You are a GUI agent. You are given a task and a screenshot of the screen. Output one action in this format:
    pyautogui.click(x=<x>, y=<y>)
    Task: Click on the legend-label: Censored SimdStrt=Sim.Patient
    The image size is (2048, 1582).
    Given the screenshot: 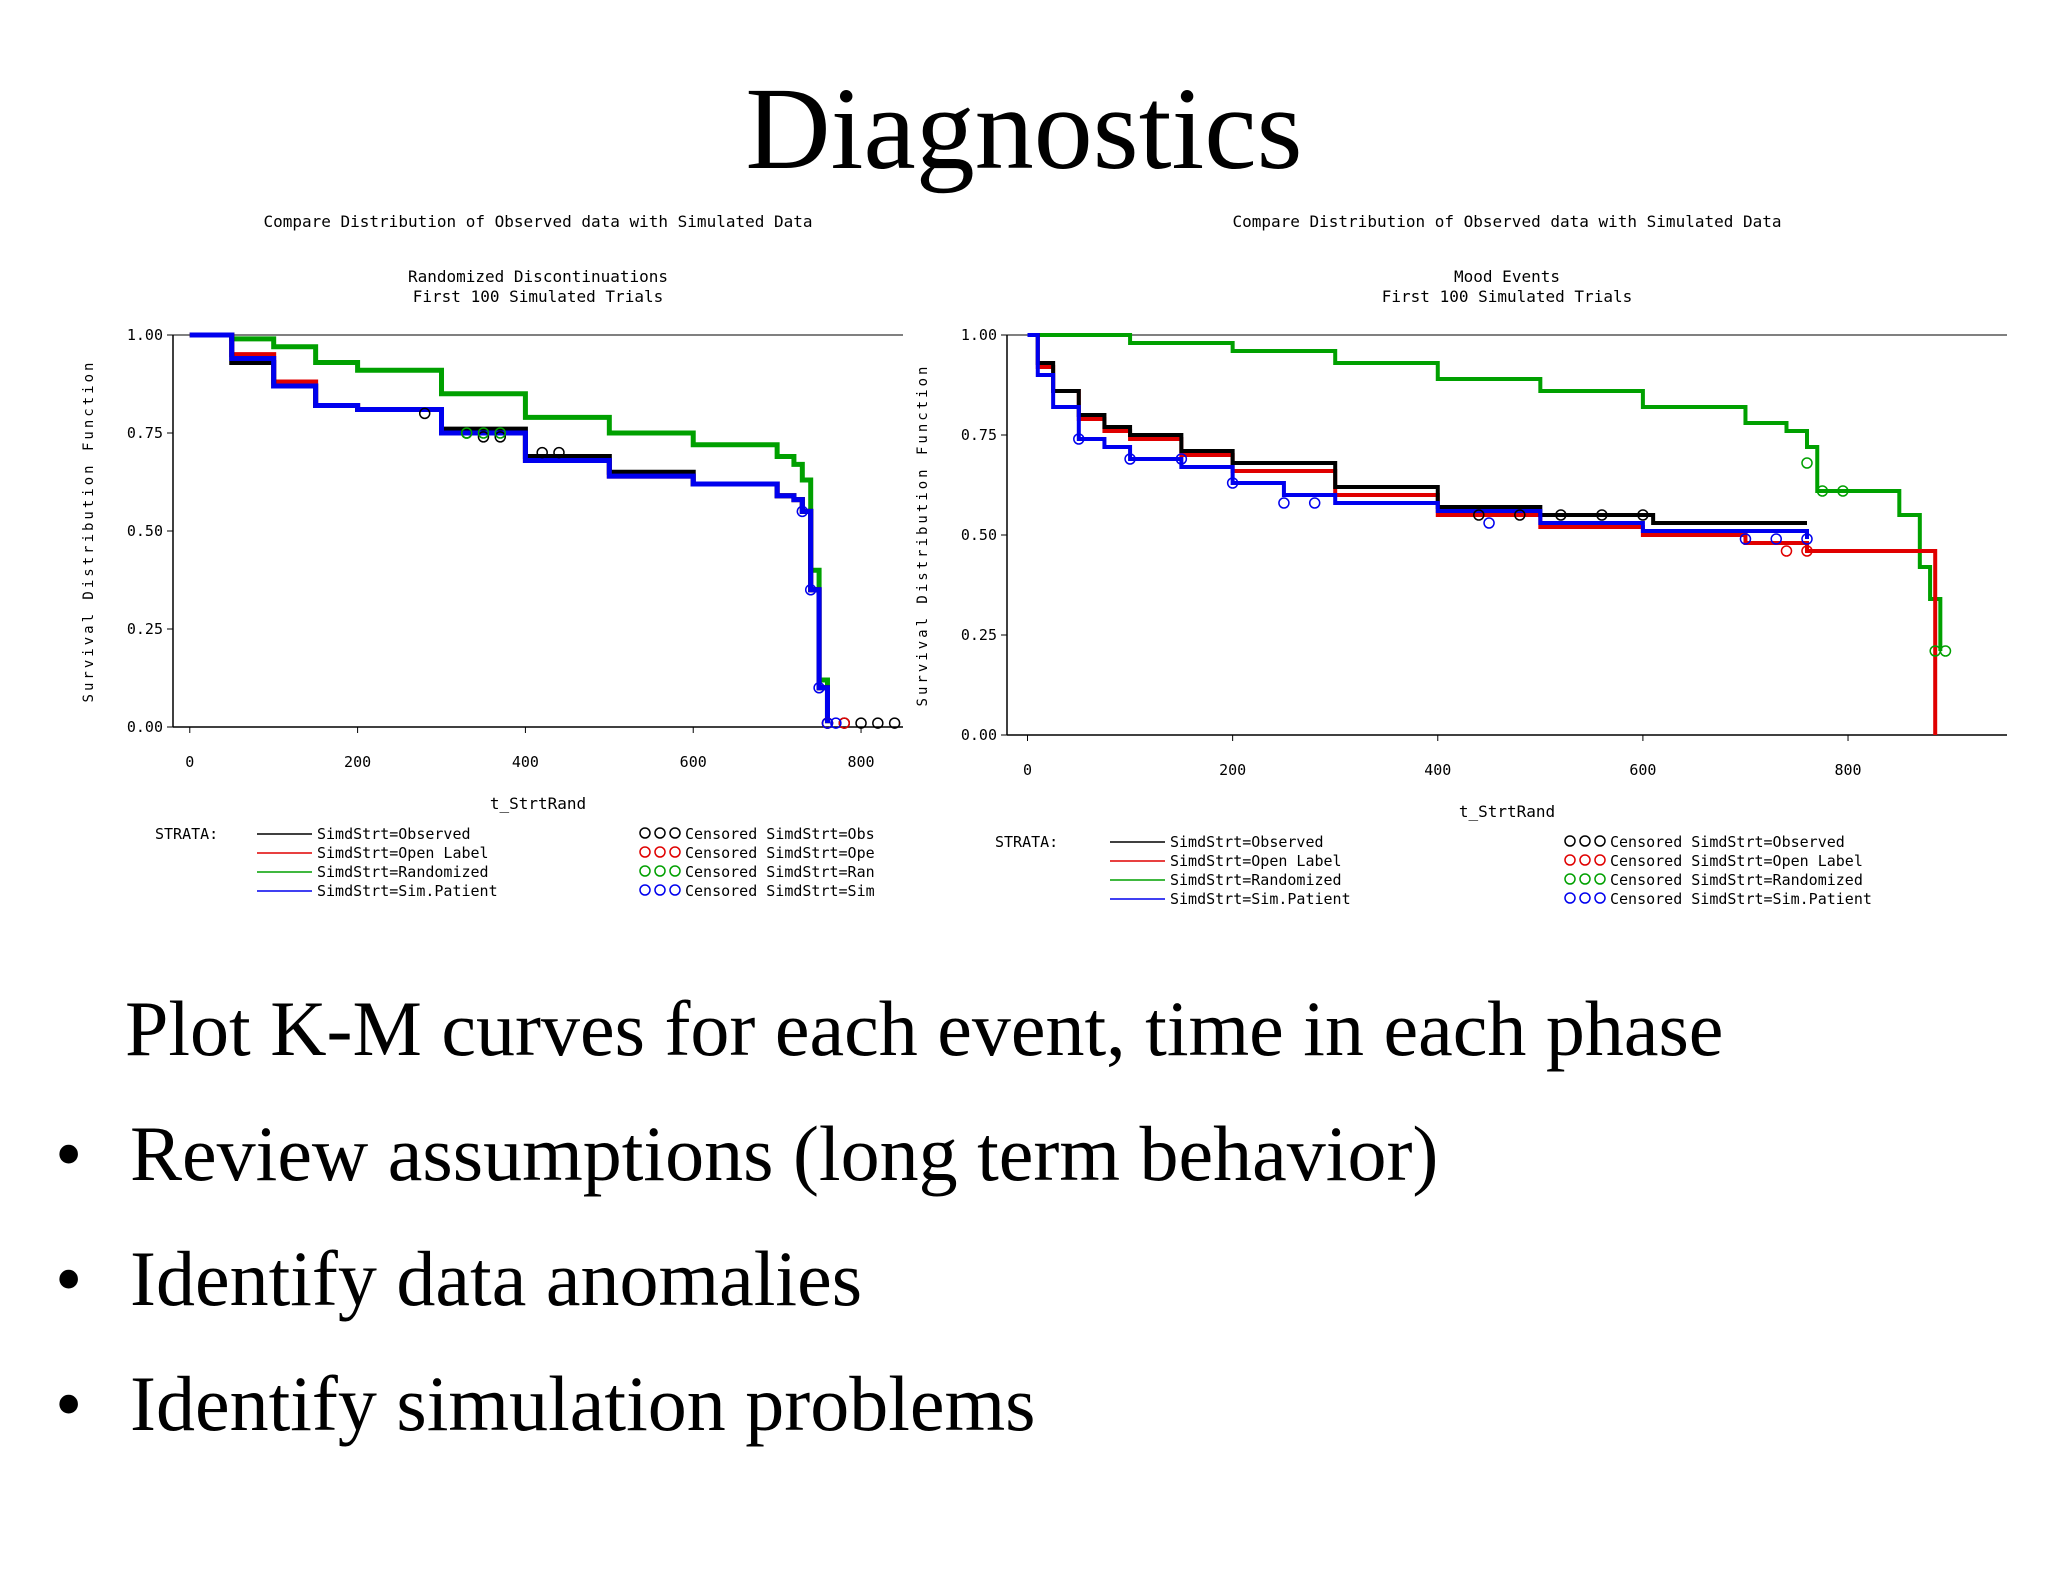 What is the action you would take?
    pyautogui.click(x=1741, y=899)
    